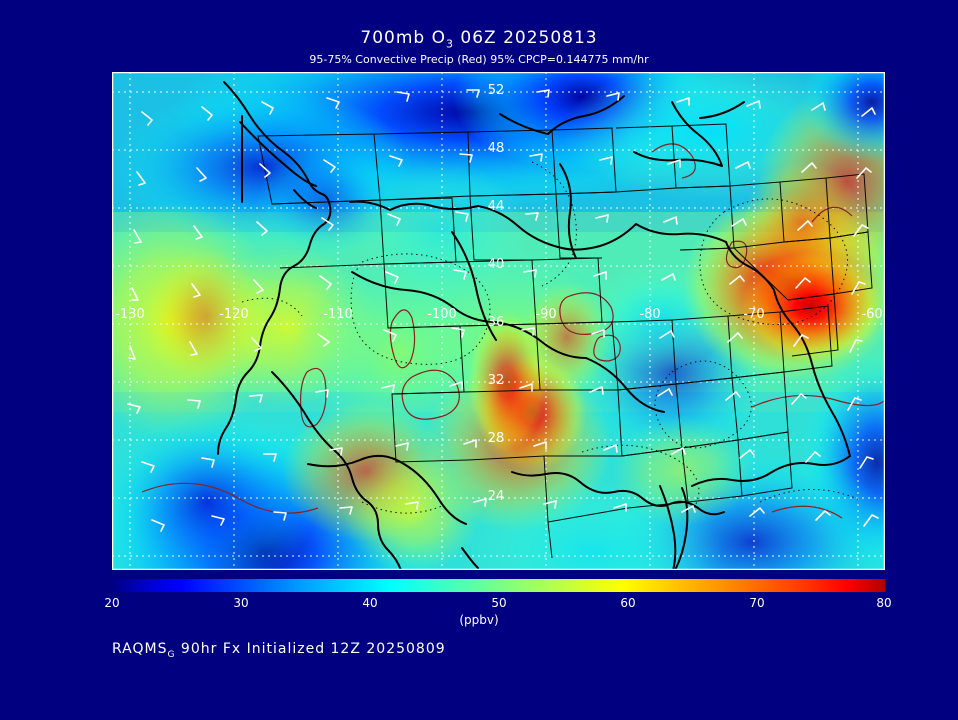 The width and height of the screenshot is (958, 720). I want to click on longitude-labels: -130 -120 -110 -100 -90 -80 -70 -60, so click(498, 314).